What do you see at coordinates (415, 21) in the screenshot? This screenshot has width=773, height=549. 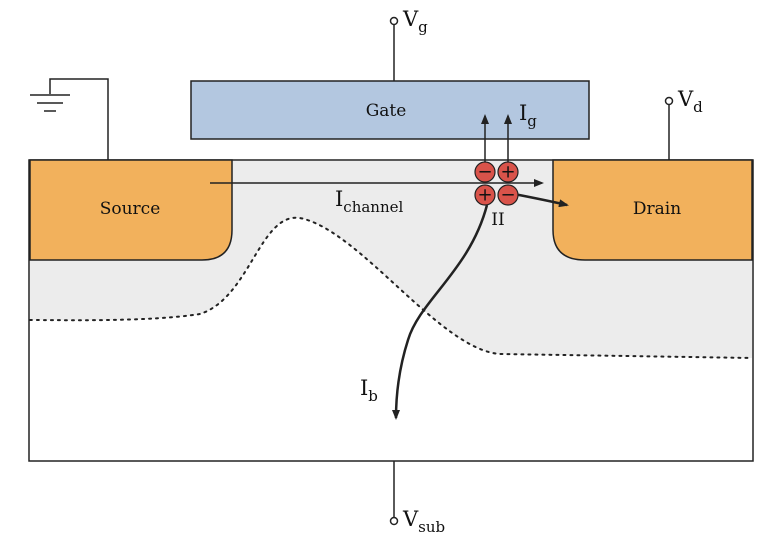 I see `gate-voltage-label: Vg` at bounding box center [415, 21].